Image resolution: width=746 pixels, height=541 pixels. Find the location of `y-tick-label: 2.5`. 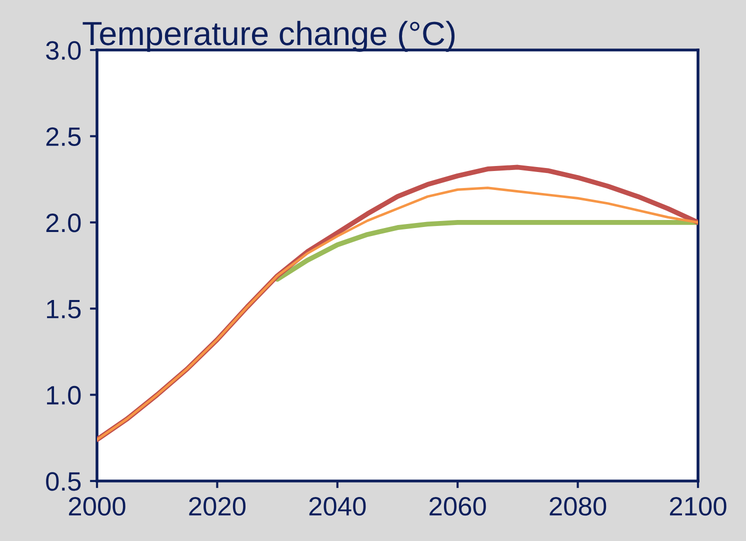

y-tick-label: 2.5 is located at coordinates (63, 136).